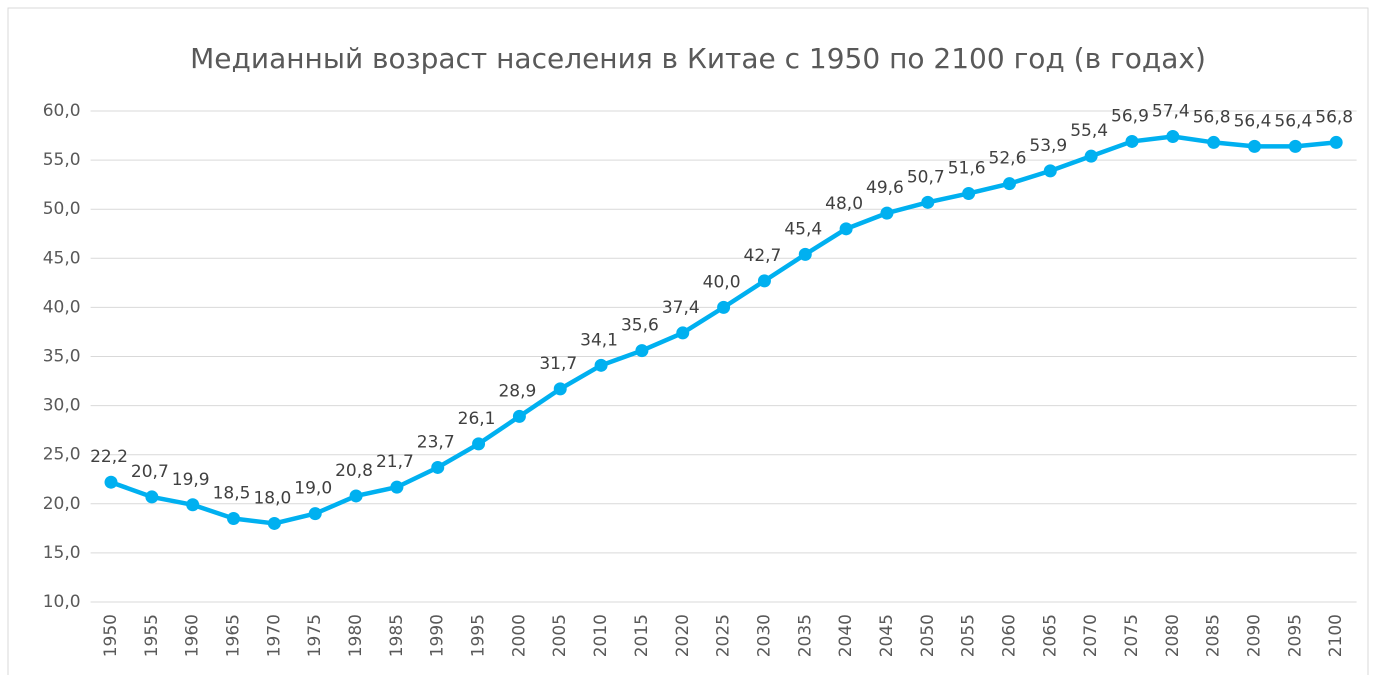  Describe the element at coordinates (1089, 131) in the screenshot. I see `data-label: 55,4` at that location.